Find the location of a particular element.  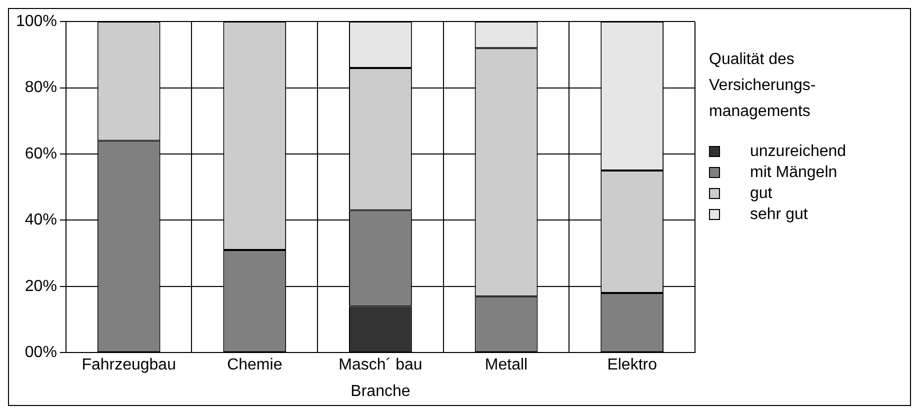

legend-label: unzureichend is located at coordinates (798, 151).